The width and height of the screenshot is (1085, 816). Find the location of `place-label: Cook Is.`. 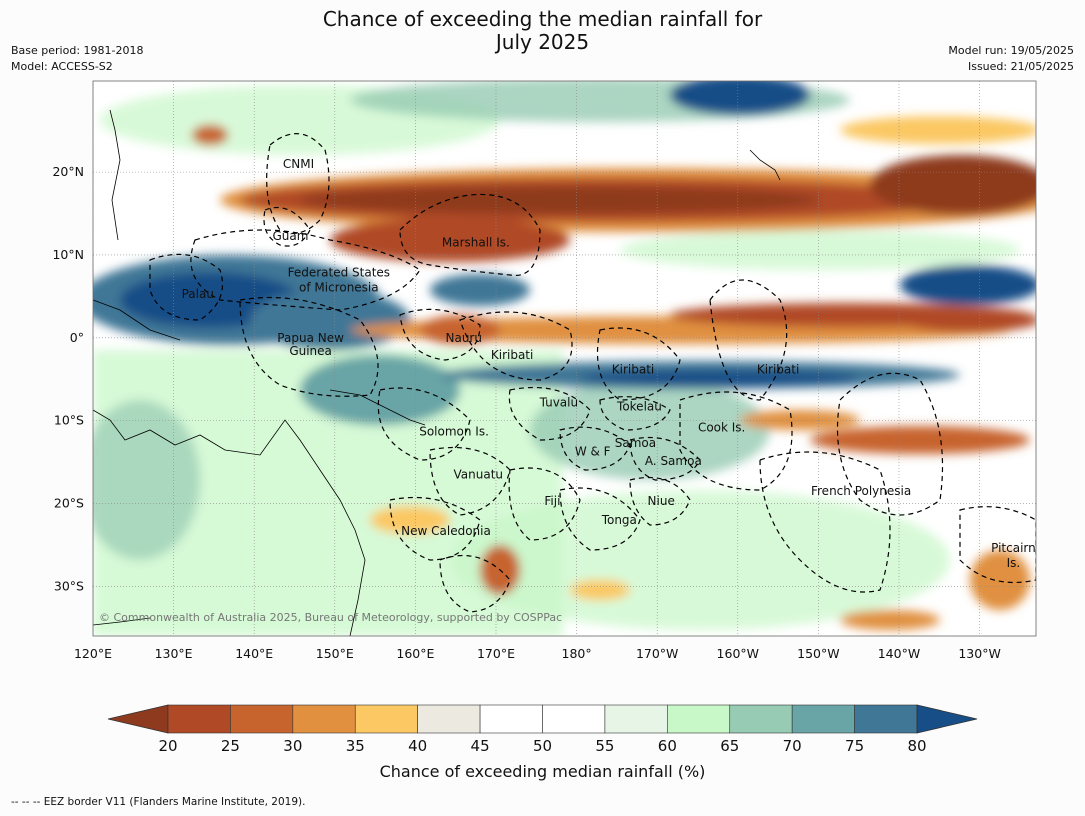

place-label: Cook Is. is located at coordinates (721, 427).